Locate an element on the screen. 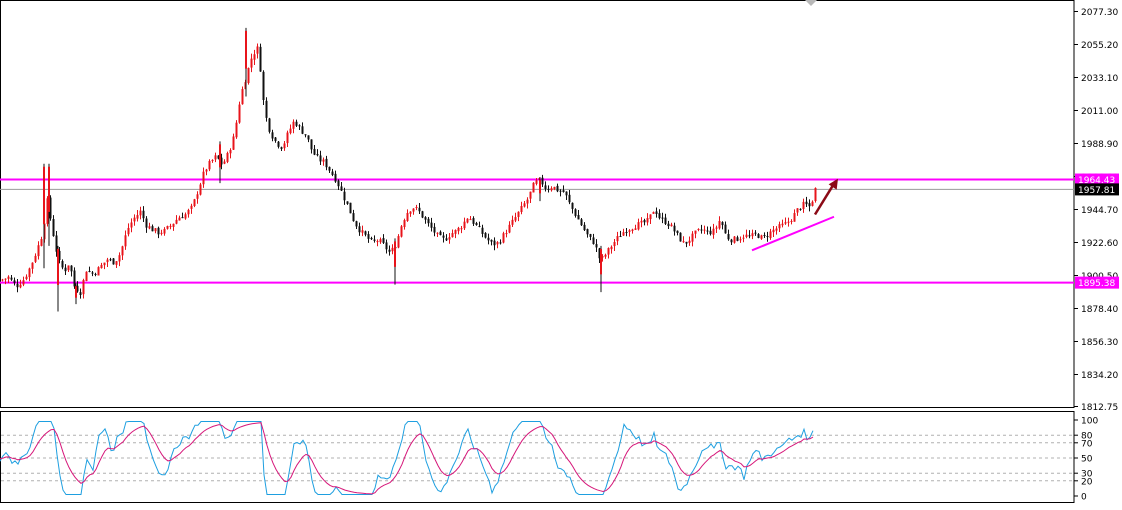 Image resolution: width=1122 pixels, height=510 pixels. price-axis-label-0: 2077.30 is located at coordinates (1099, 13).